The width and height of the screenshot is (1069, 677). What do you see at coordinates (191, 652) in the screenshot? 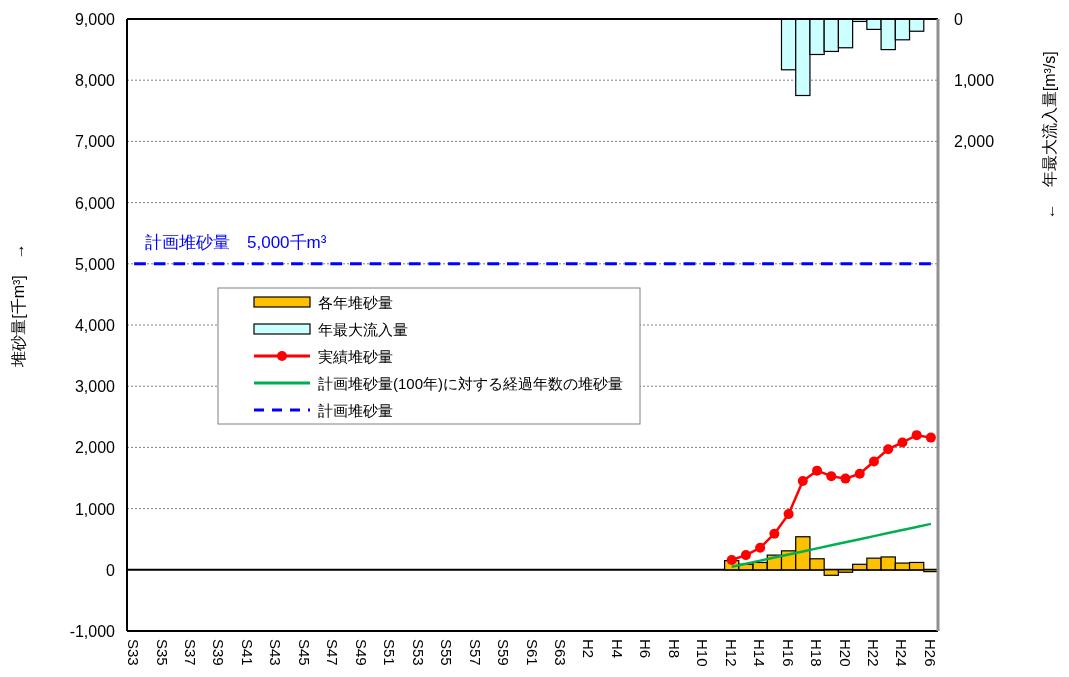
I see `x-tick-label: S37` at bounding box center [191, 652].